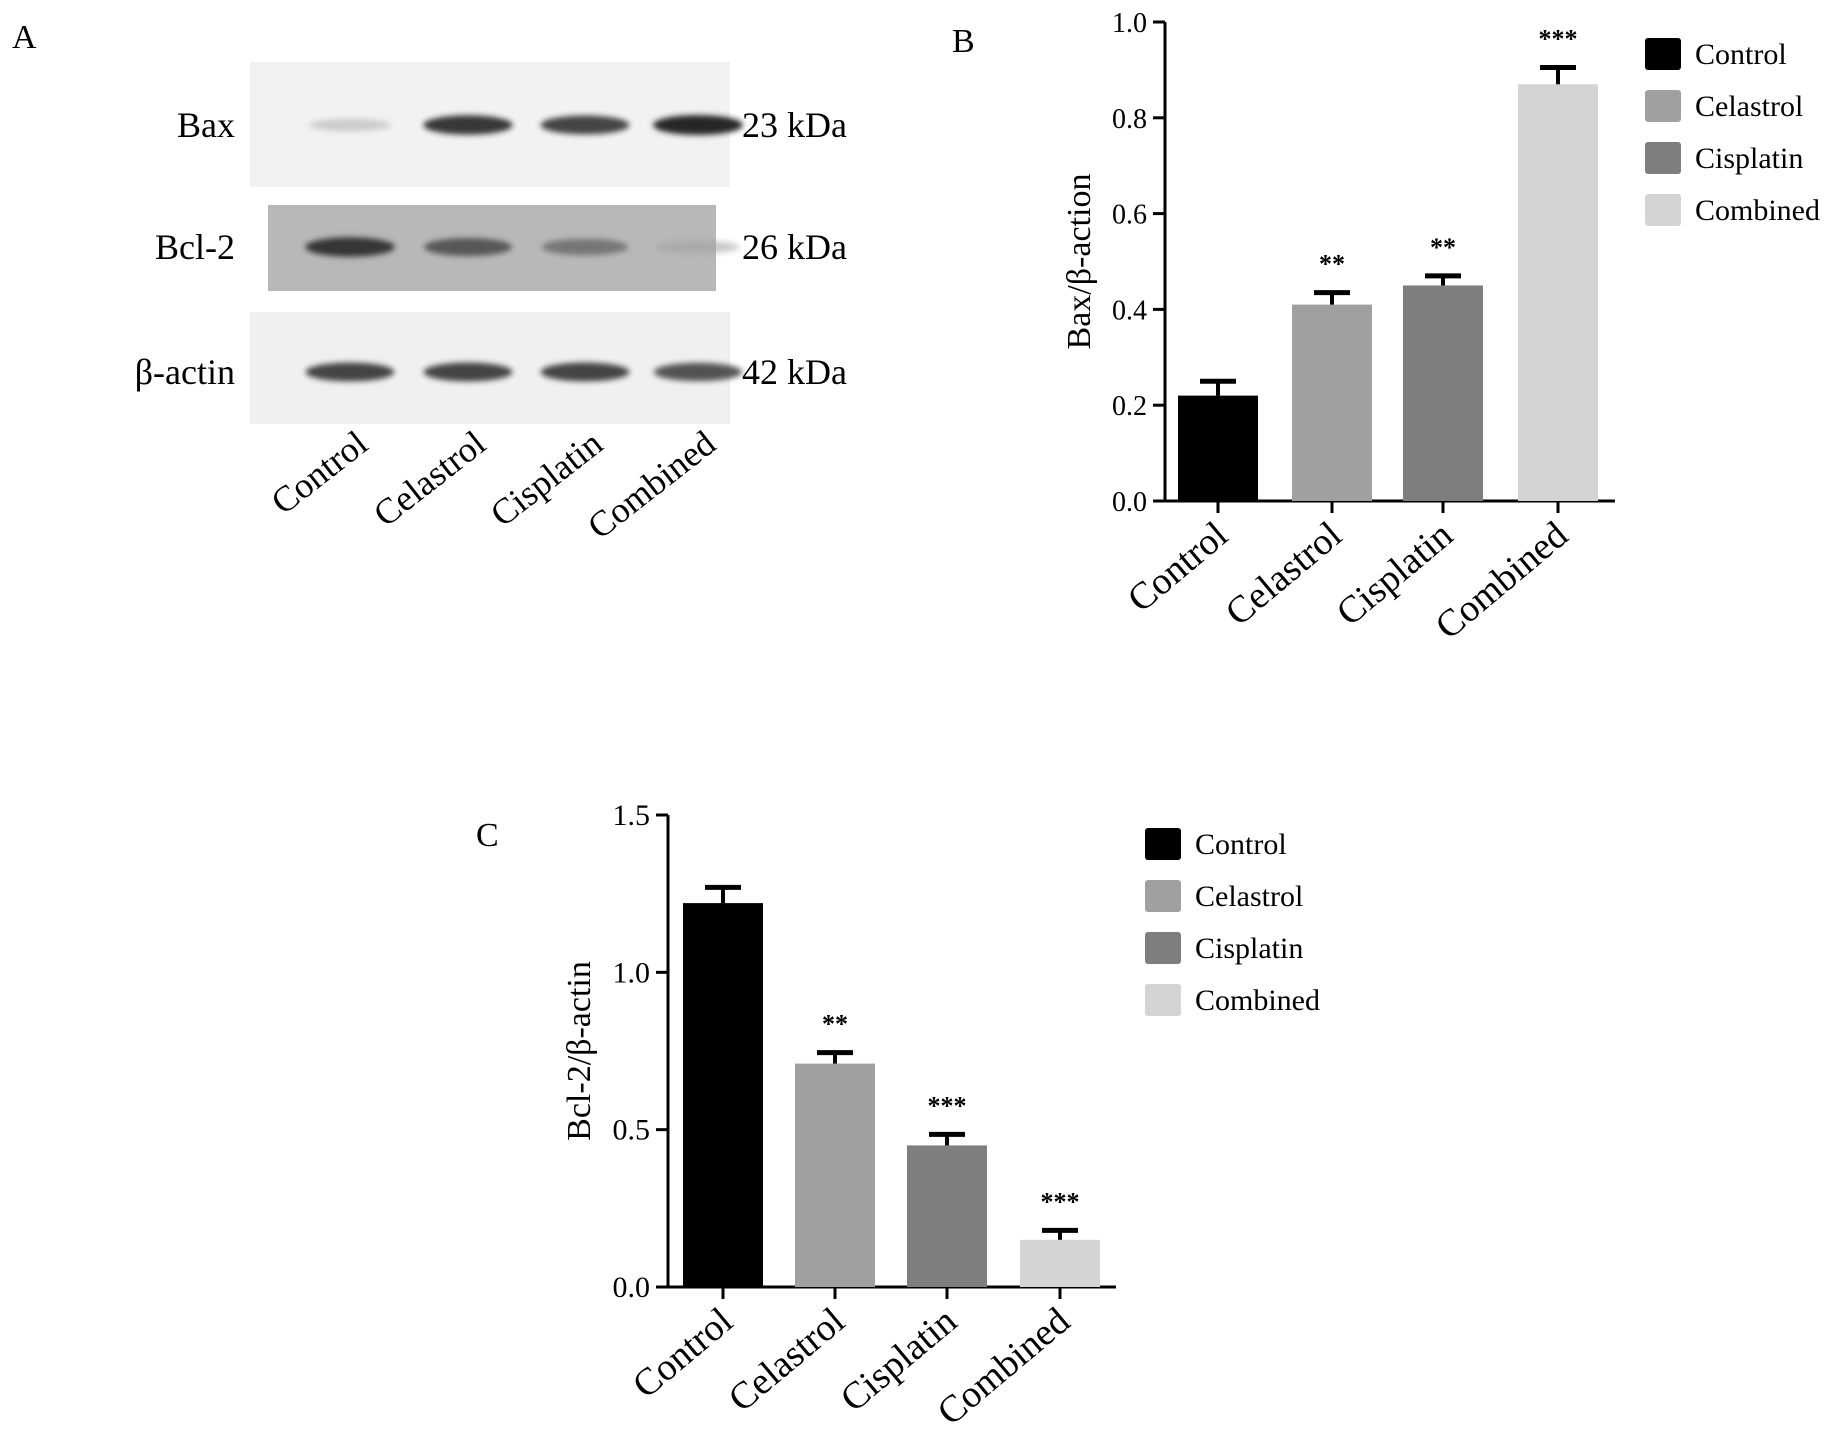 The height and width of the screenshot is (1453, 1843). I want to click on lane-label: Combined, so click(651, 485).